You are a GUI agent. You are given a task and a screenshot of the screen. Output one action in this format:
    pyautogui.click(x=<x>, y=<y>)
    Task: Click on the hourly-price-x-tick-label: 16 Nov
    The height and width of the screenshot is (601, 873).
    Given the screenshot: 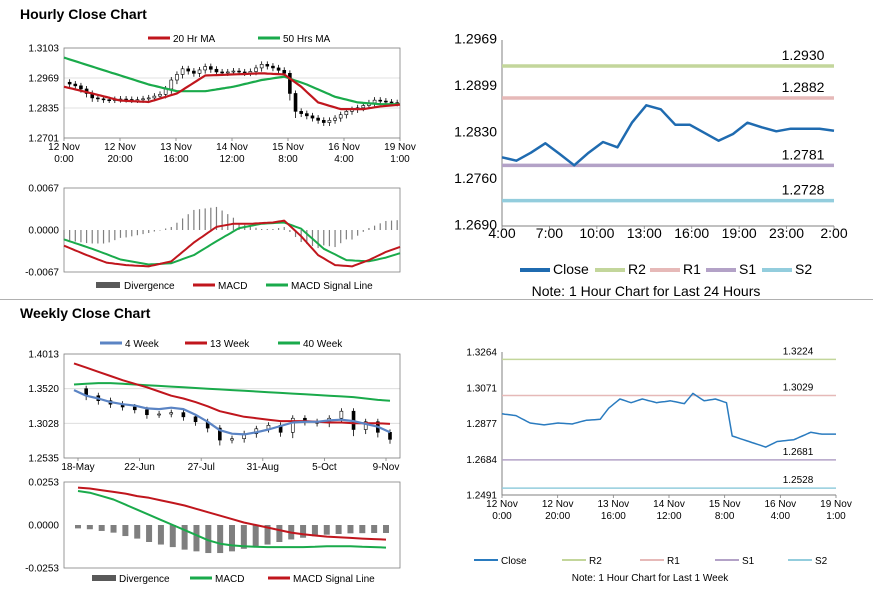 What is the action you would take?
    pyautogui.click(x=344, y=147)
    